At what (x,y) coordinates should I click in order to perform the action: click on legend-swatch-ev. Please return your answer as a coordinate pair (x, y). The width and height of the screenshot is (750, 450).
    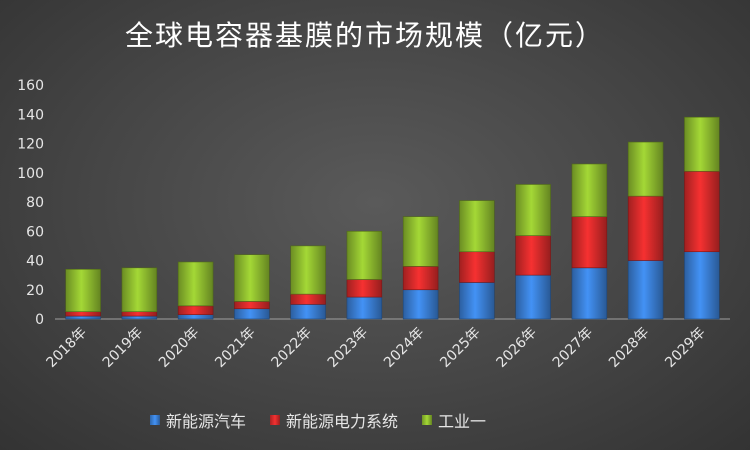
    Looking at the image, I should click on (155, 420).